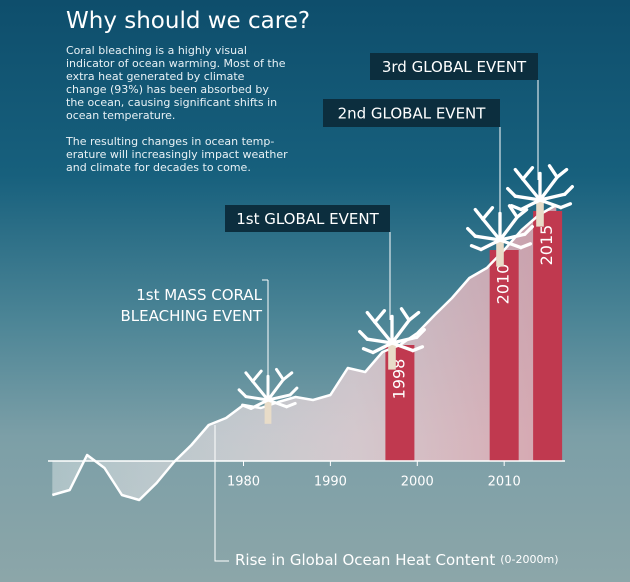 This screenshot has width=630, height=582. Describe the element at coordinates (330, 482) in the screenshot. I see `x-tick-label: 1990` at that location.